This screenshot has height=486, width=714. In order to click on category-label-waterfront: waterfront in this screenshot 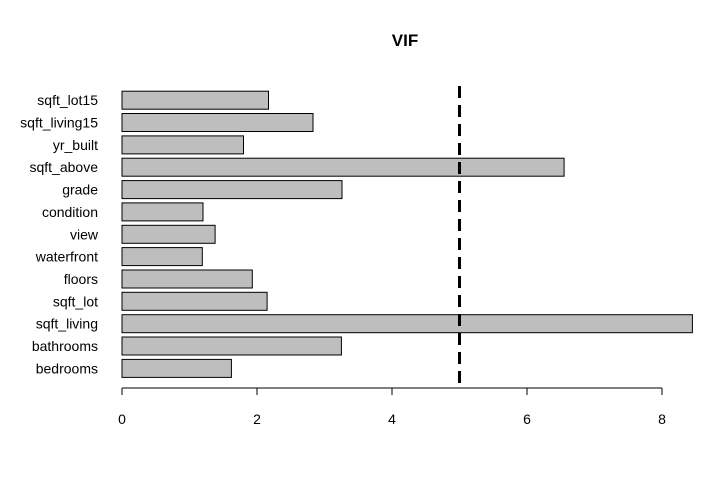, I will do `click(66, 257)`.